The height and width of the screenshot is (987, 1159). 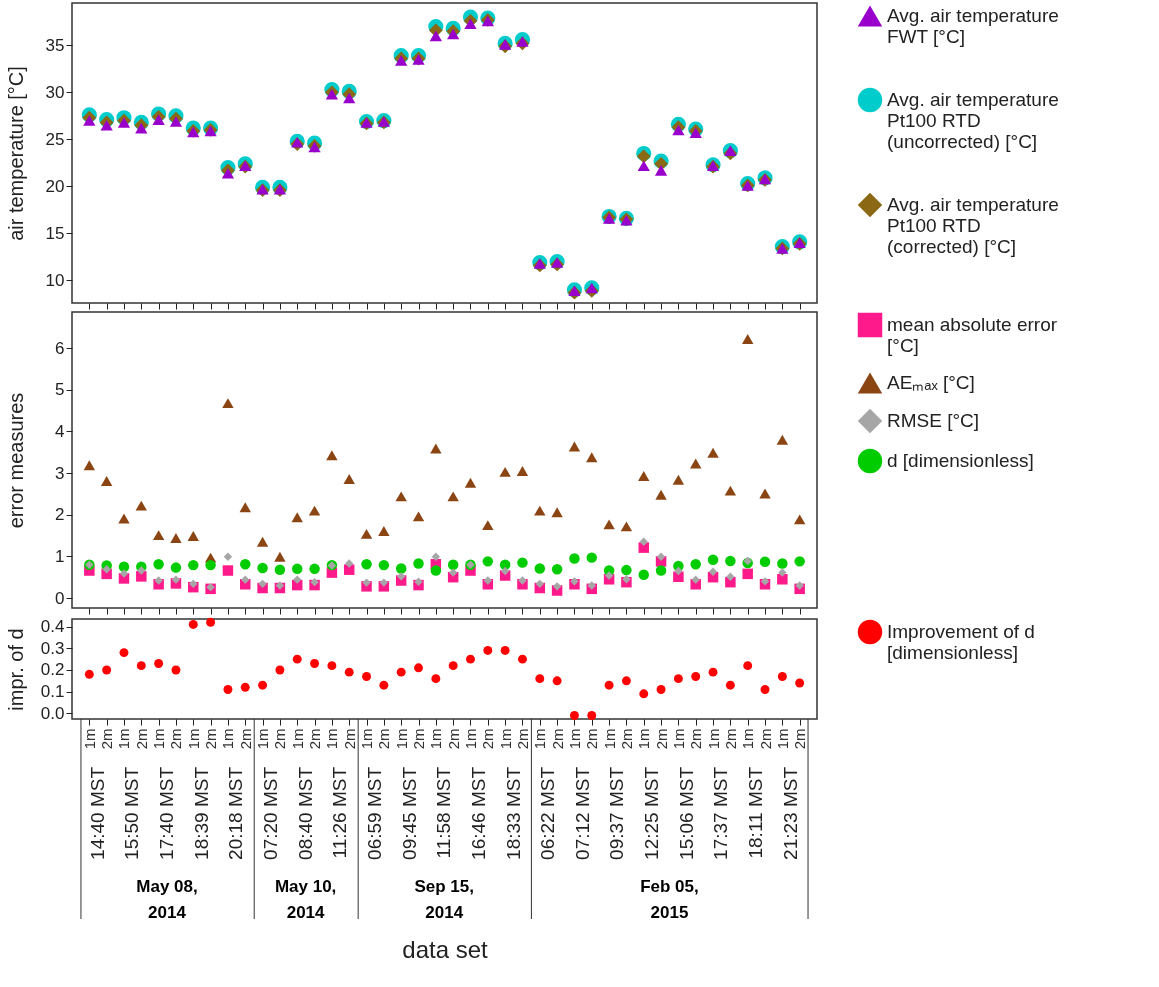 I want to click on text: 15:06 MST, so click(x=686, y=813).